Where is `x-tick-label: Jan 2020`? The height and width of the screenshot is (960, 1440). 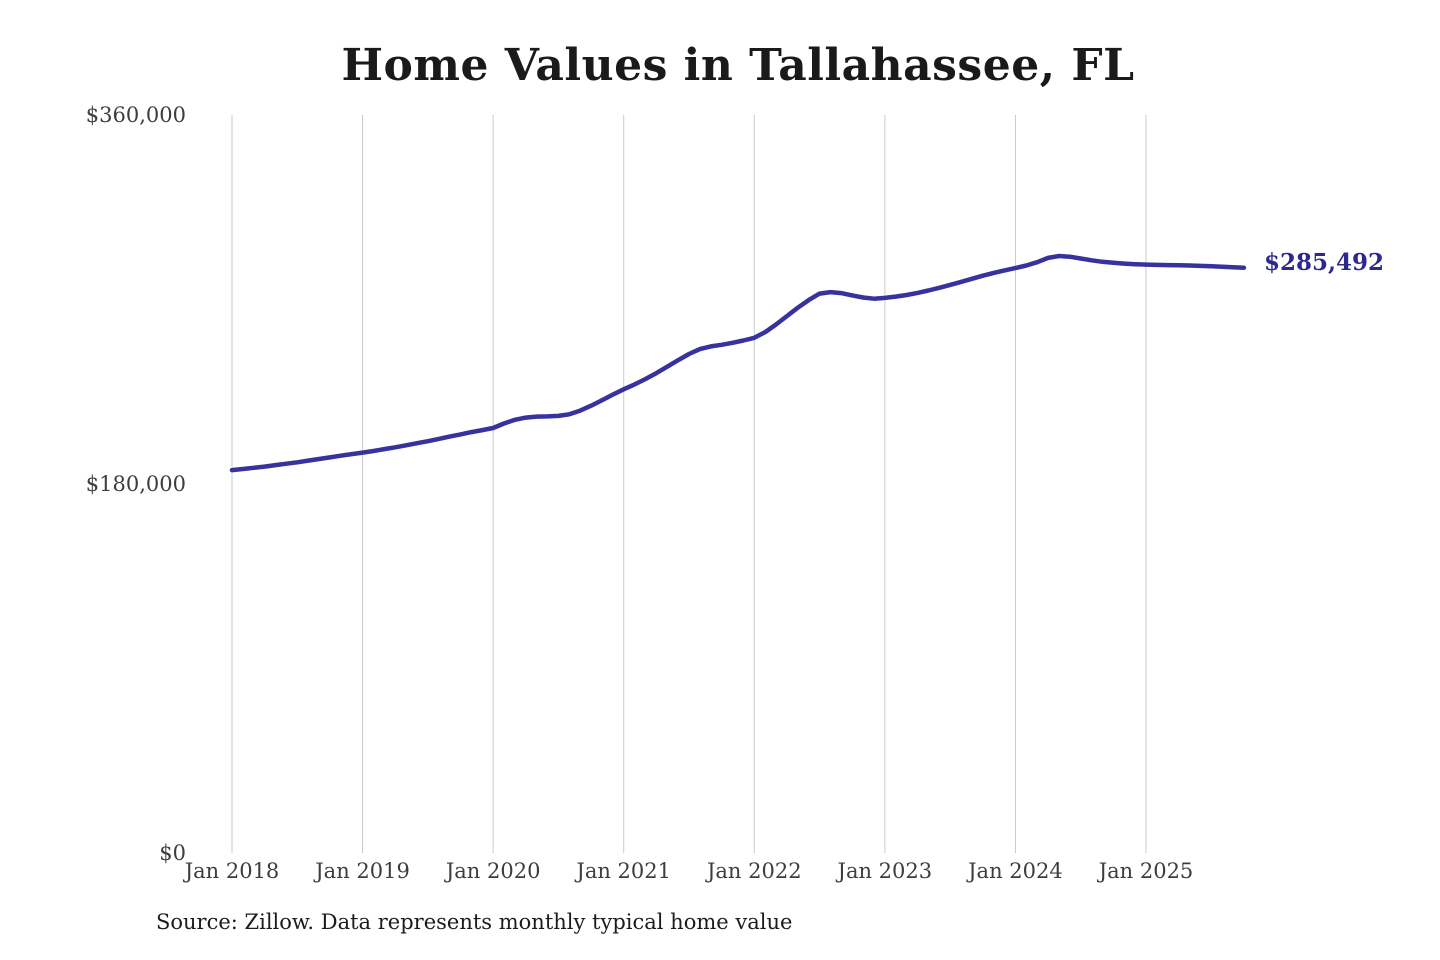
x-tick-label: Jan 2020 is located at coordinates (492, 871).